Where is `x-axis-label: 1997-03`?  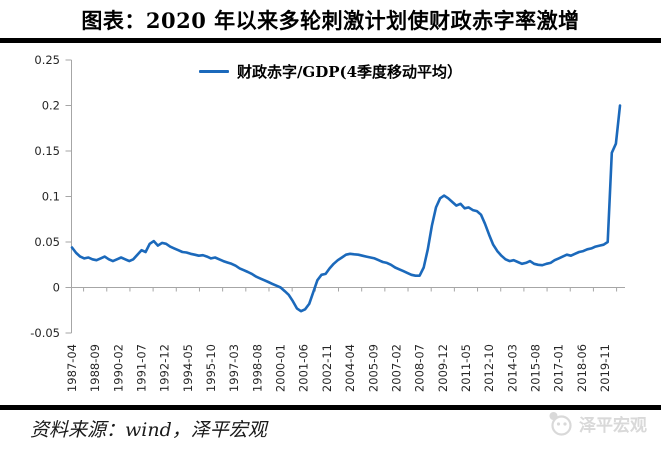
x-axis-label: 1997-03 is located at coordinates (234, 368).